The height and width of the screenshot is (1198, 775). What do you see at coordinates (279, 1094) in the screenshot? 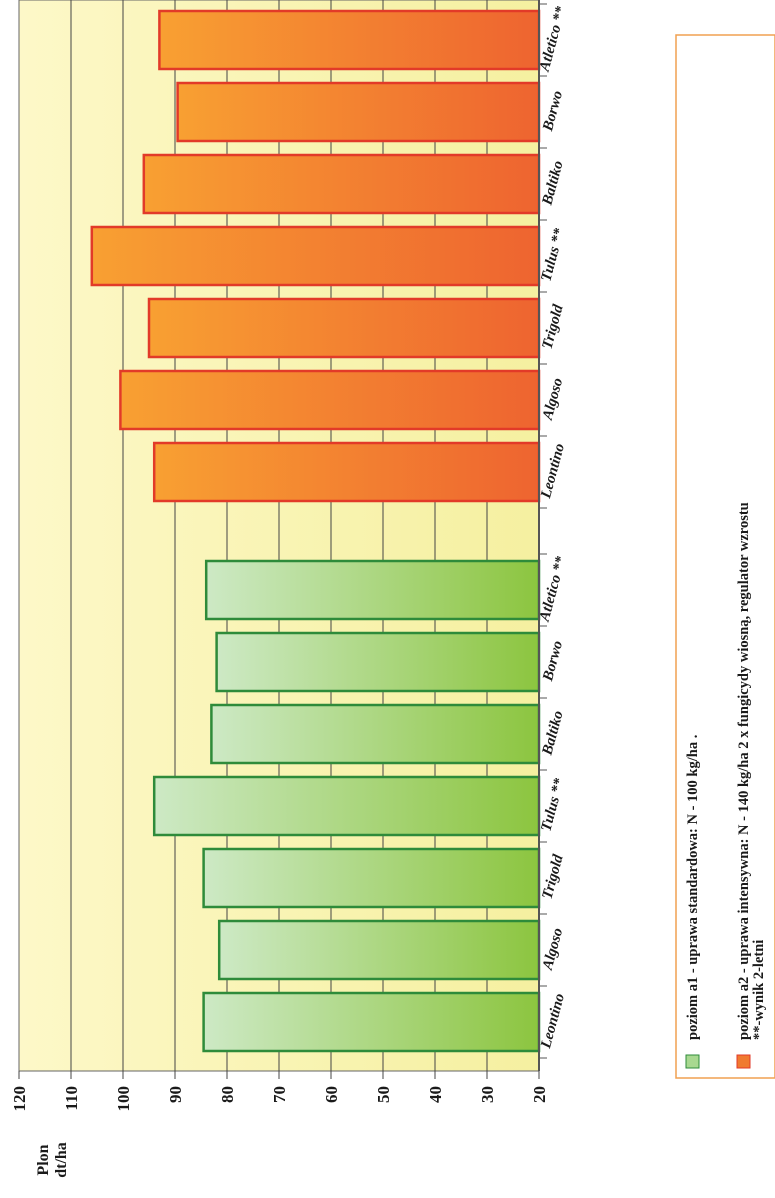
I see `y-tick-label: 70` at bounding box center [279, 1094].